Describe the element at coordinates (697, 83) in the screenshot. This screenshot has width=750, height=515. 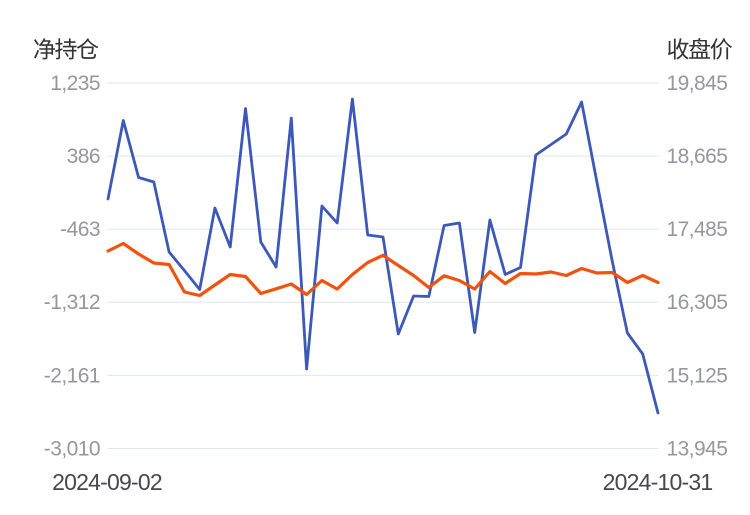
I see `svg-text: 19,845` at that location.